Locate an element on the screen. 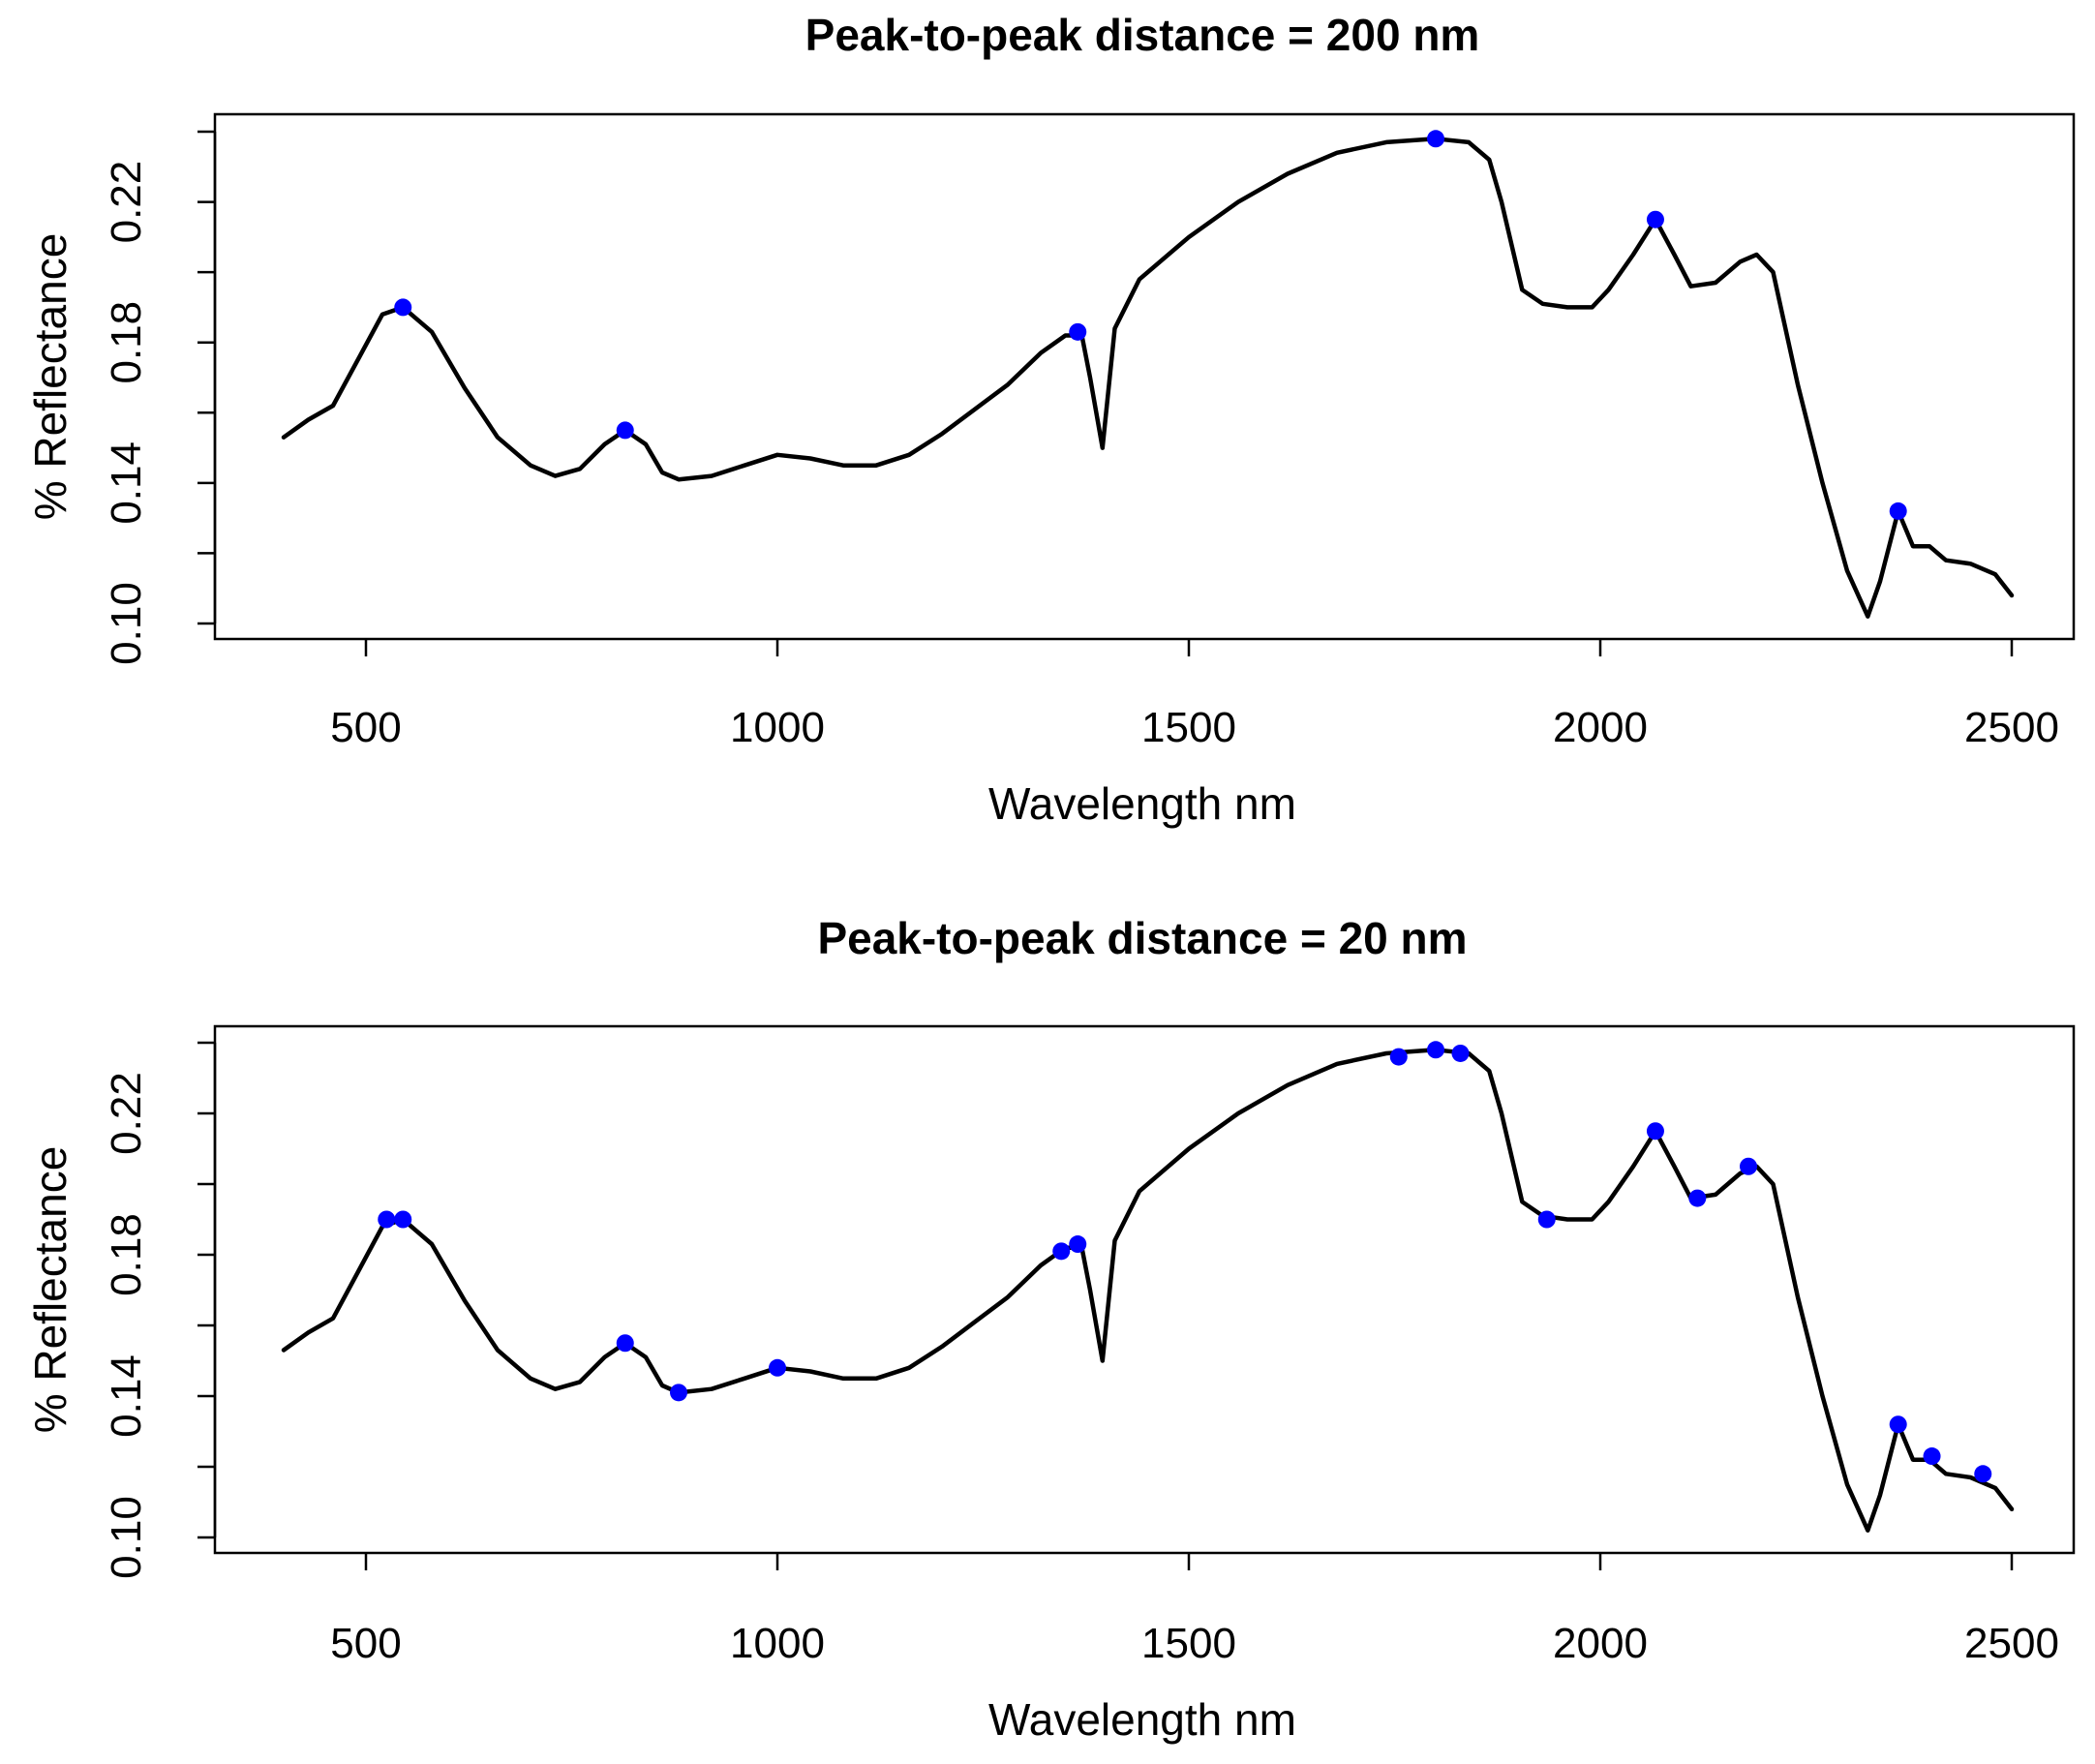 This screenshot has height=1764, width=2095. chart-2-y-axis-label: % Reflectance is located at coordinates (51, 1290).